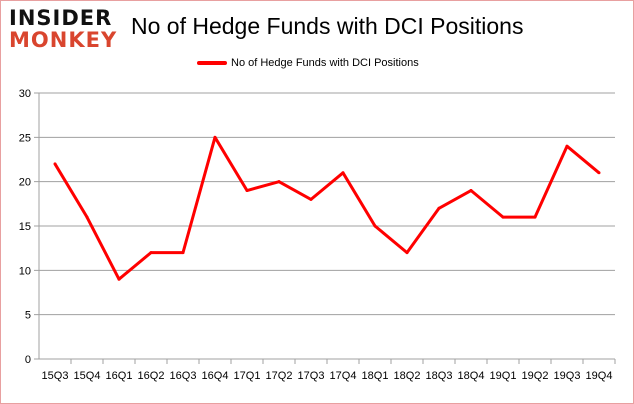 This screenshot has height=404, width=634. What do you see at coordinates (375, 376) in the screenshot?
I see `x-tick-label: 18Q1` at bounding box center [375, 376].